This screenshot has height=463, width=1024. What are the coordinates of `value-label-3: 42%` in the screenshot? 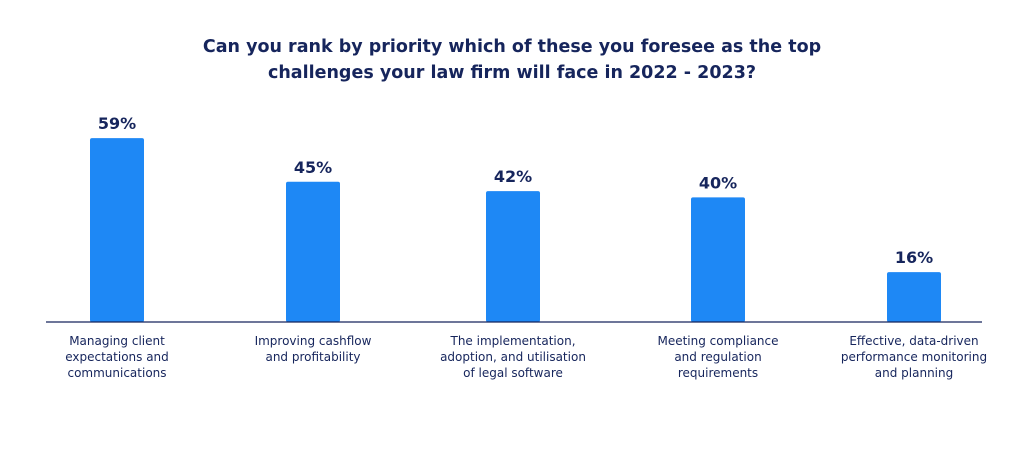 It's located at (513, 176).